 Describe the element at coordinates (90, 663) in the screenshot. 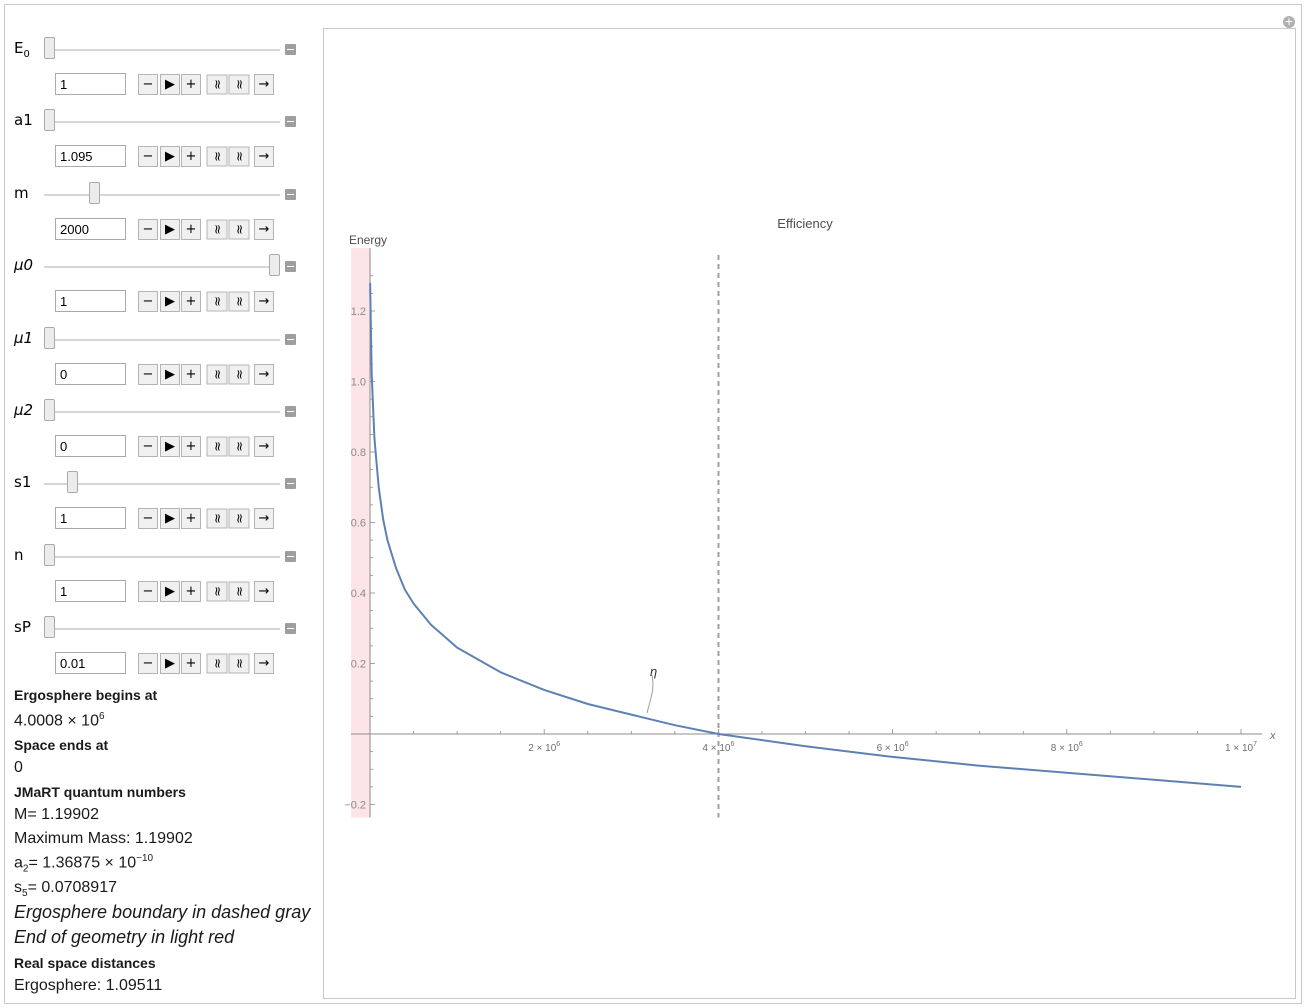

I see `value-input: 0.01` at that location.